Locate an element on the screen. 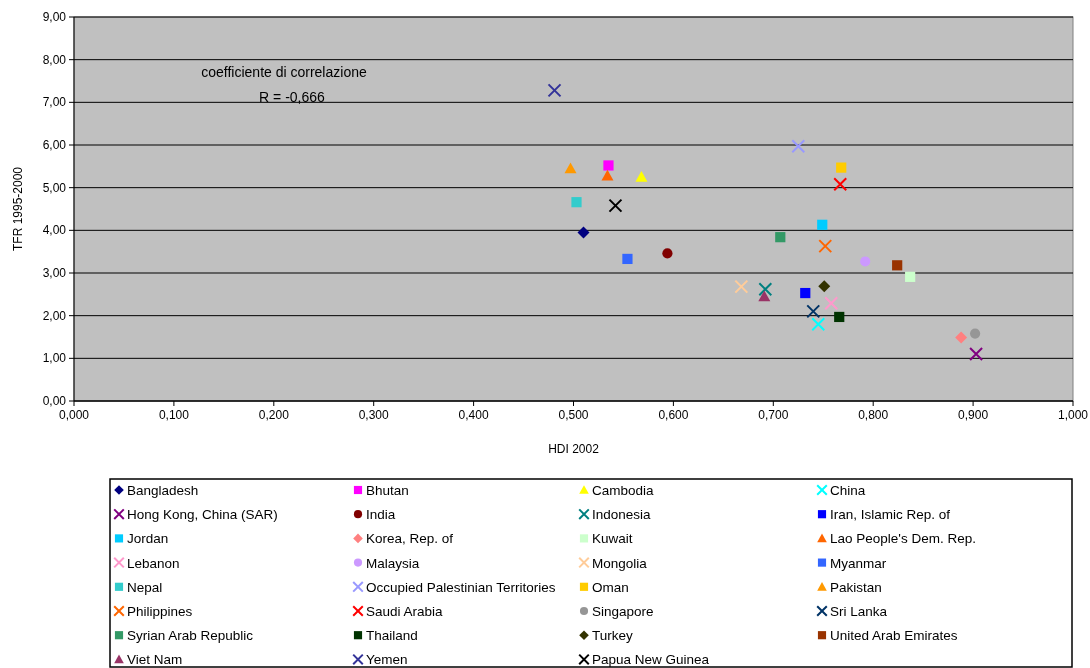  legend-label: Sri Lanka is located at coordinates (859, 611).